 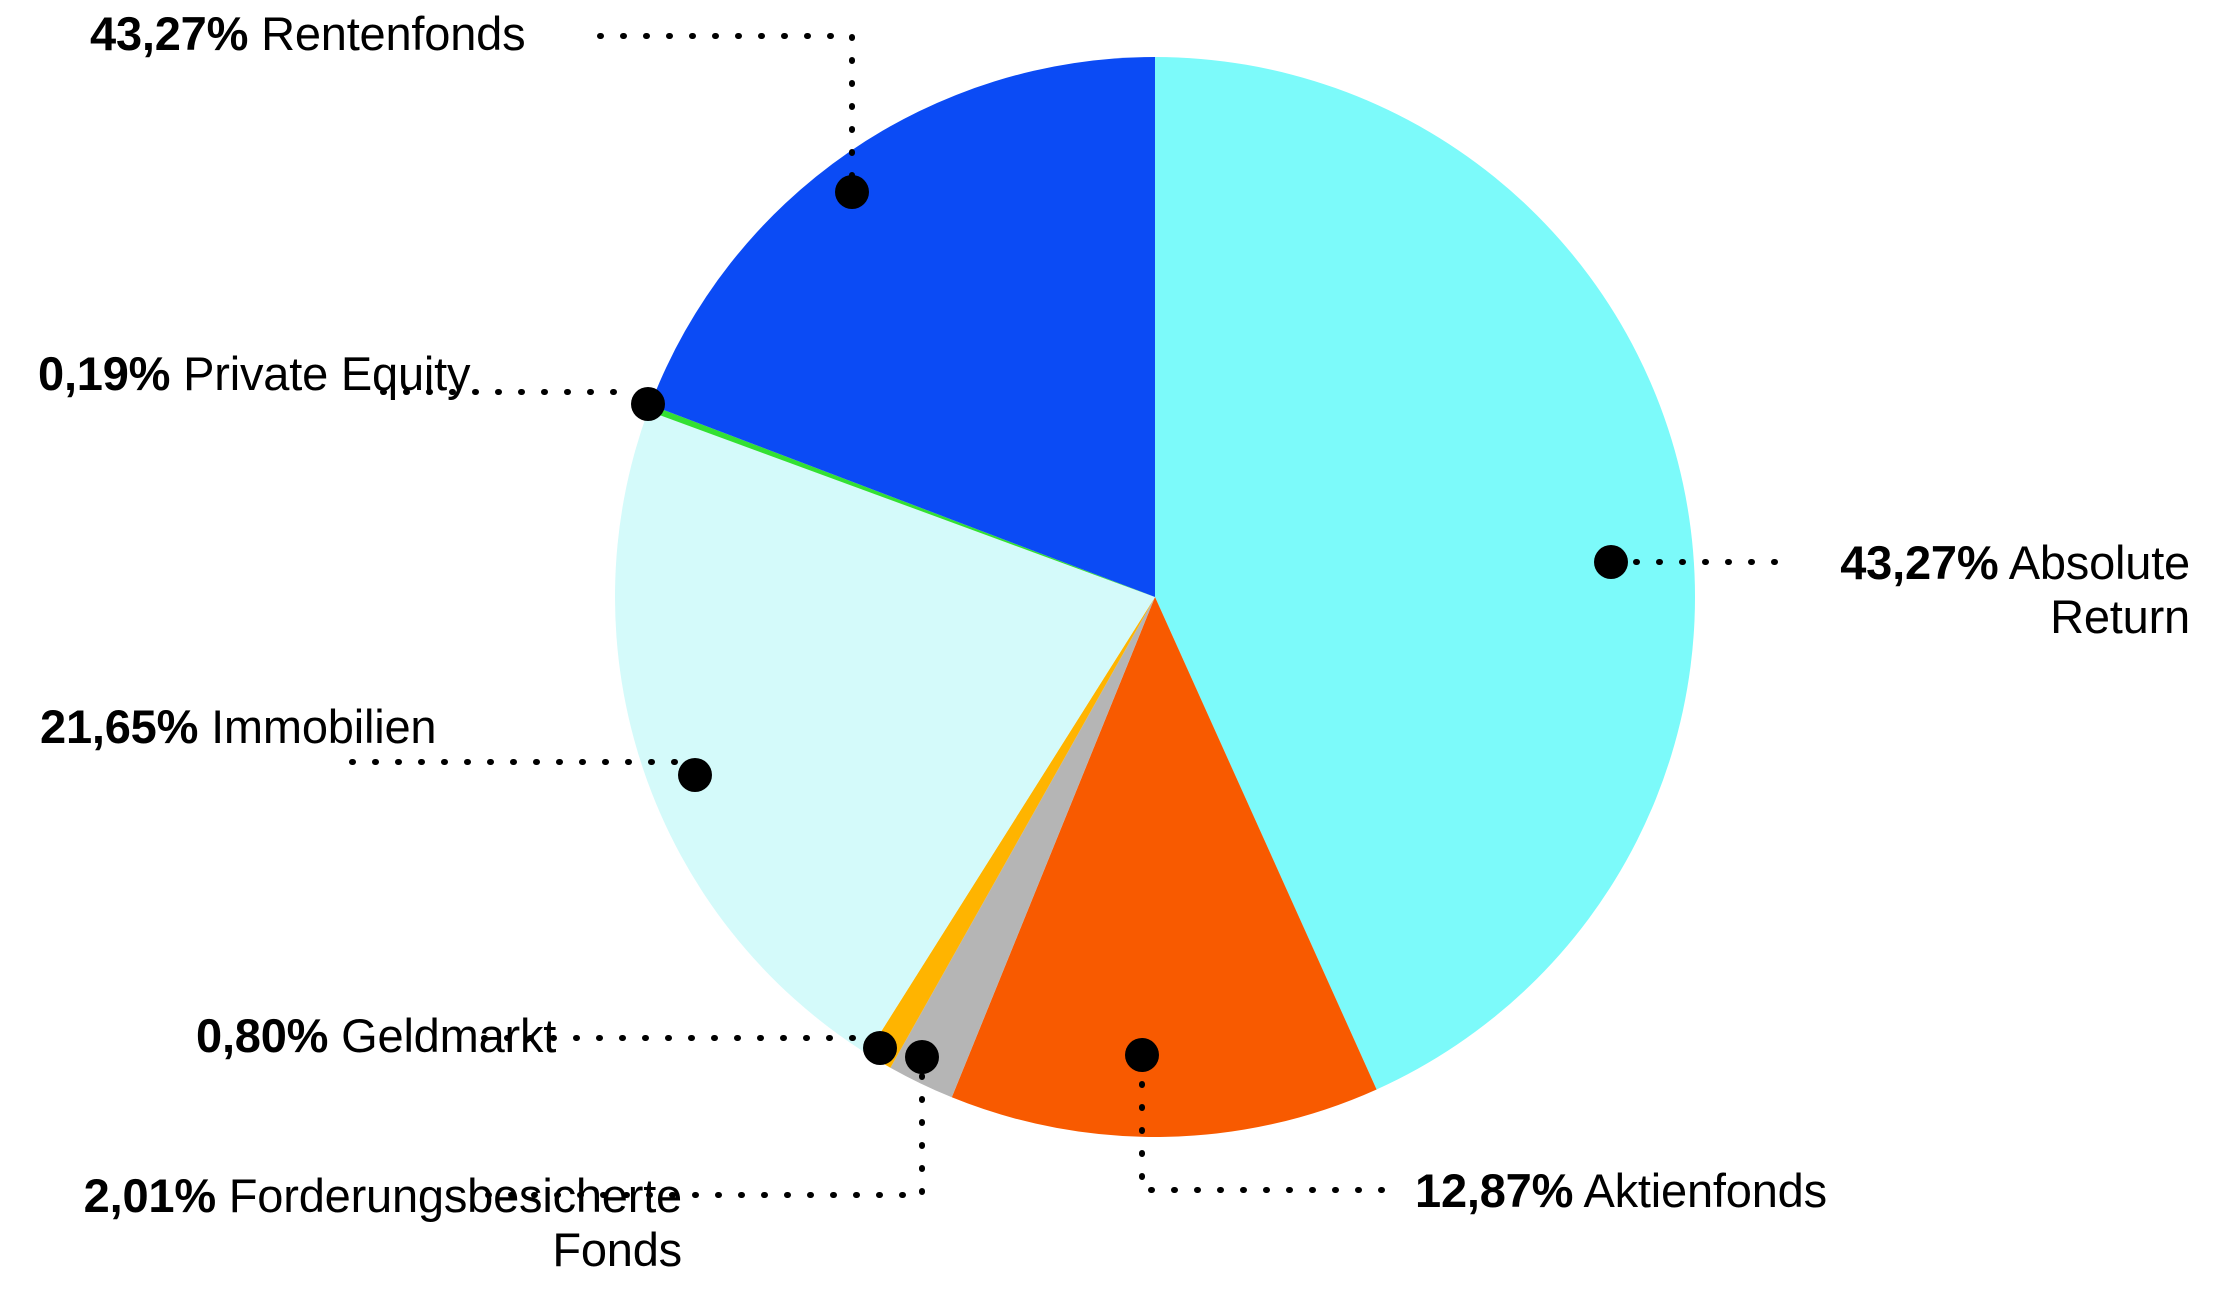 I want to click on pie-slice-immobilien, so click(x=884, y=732).